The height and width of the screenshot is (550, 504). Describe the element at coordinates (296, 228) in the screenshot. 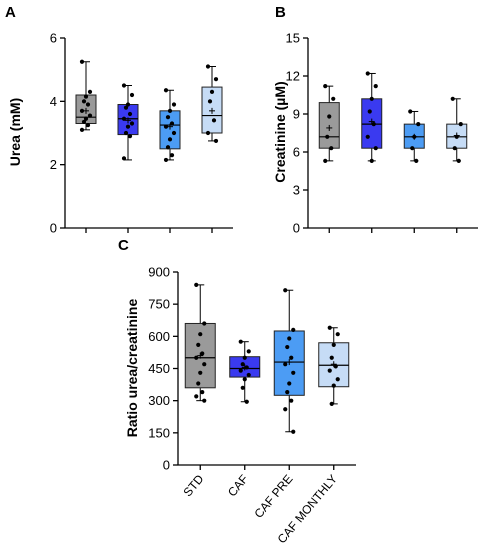

I see `y-tick-label: 0` at that location.